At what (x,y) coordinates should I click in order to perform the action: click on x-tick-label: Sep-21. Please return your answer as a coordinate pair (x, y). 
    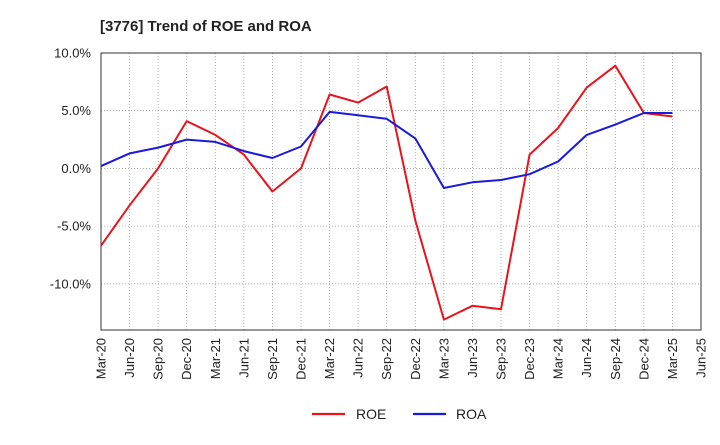
    Looking at the image, I should click on (272, 359).